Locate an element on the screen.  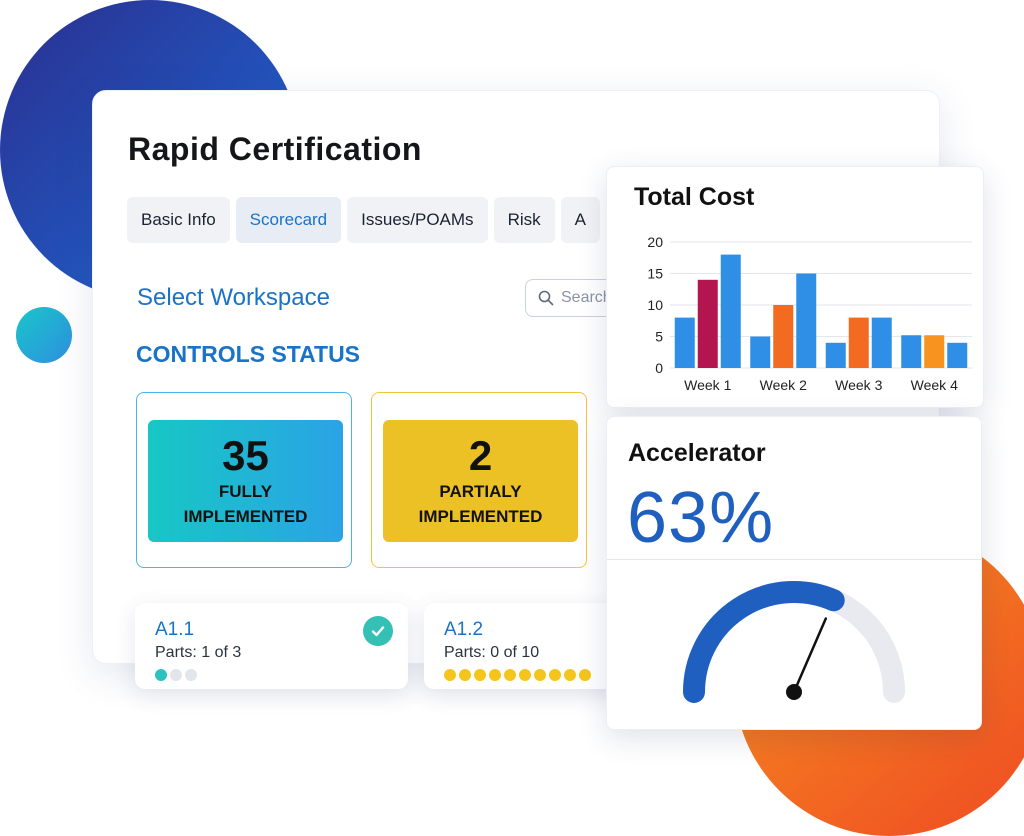
stat-value: 35 is located at coordinates (245, 455).